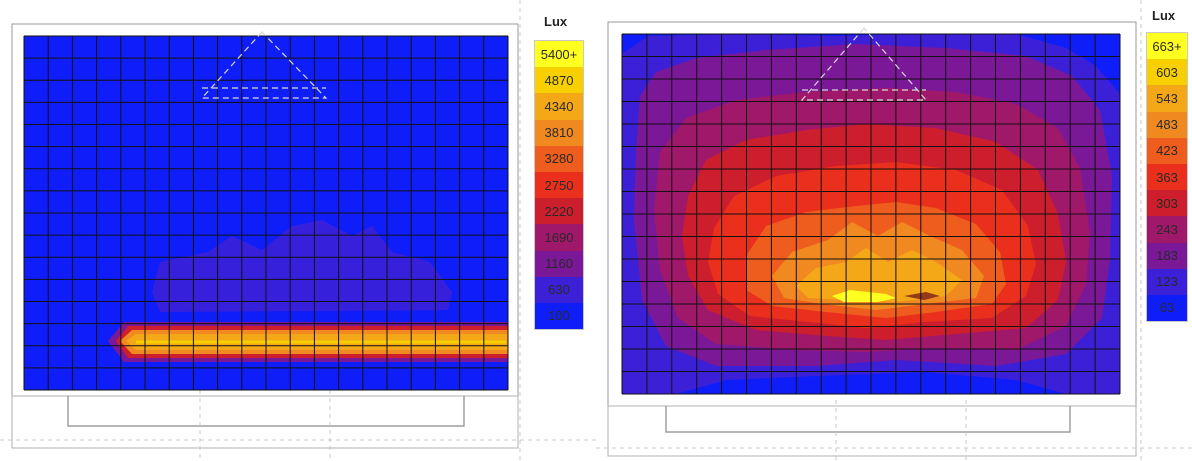 The image size is (1192, 461). What do you see at coordinates (559, 211) in the screenshot?
I see `legend-level: 2220` at bounding box center [559, 211].